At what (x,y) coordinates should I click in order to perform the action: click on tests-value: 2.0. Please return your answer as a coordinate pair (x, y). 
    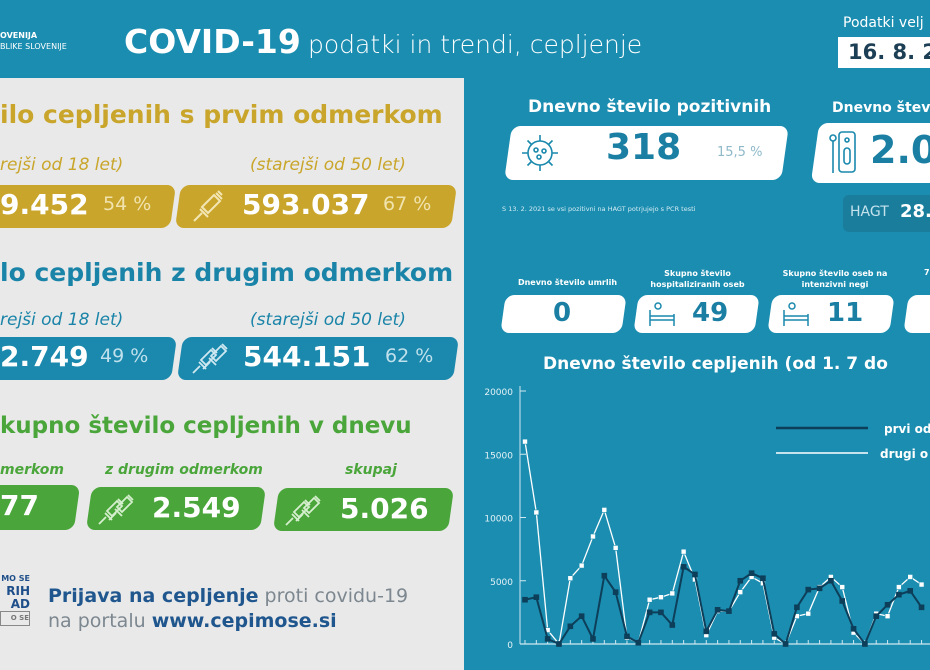
    Looking at the image, I should click on (900, 150).